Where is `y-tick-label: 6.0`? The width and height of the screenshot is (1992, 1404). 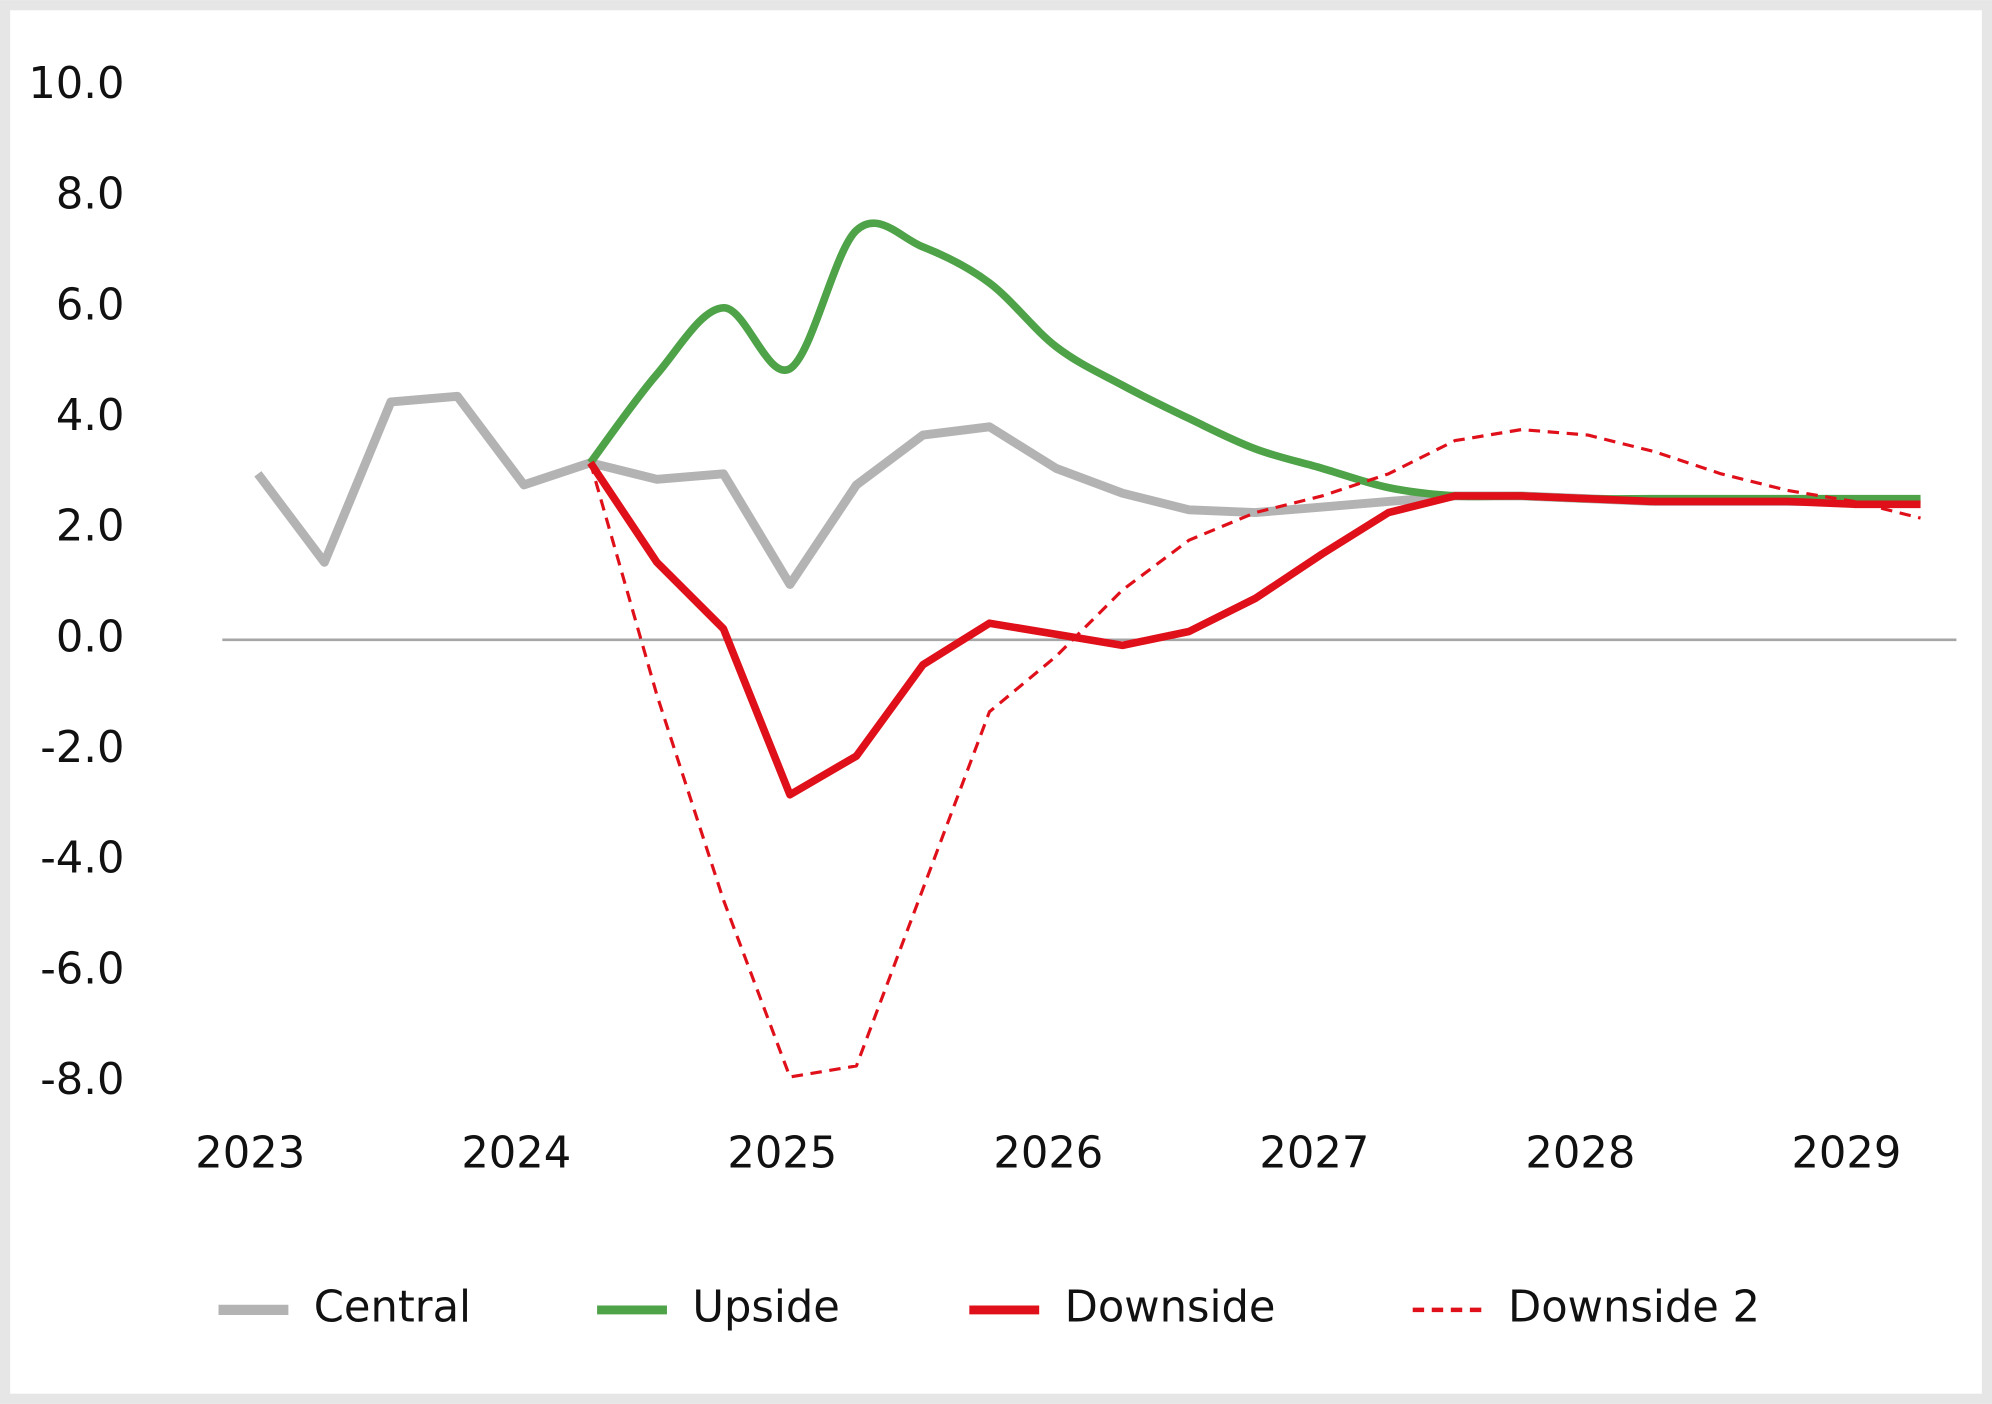
y-tick-label: 6.0 is located at coordinates (90, 305).